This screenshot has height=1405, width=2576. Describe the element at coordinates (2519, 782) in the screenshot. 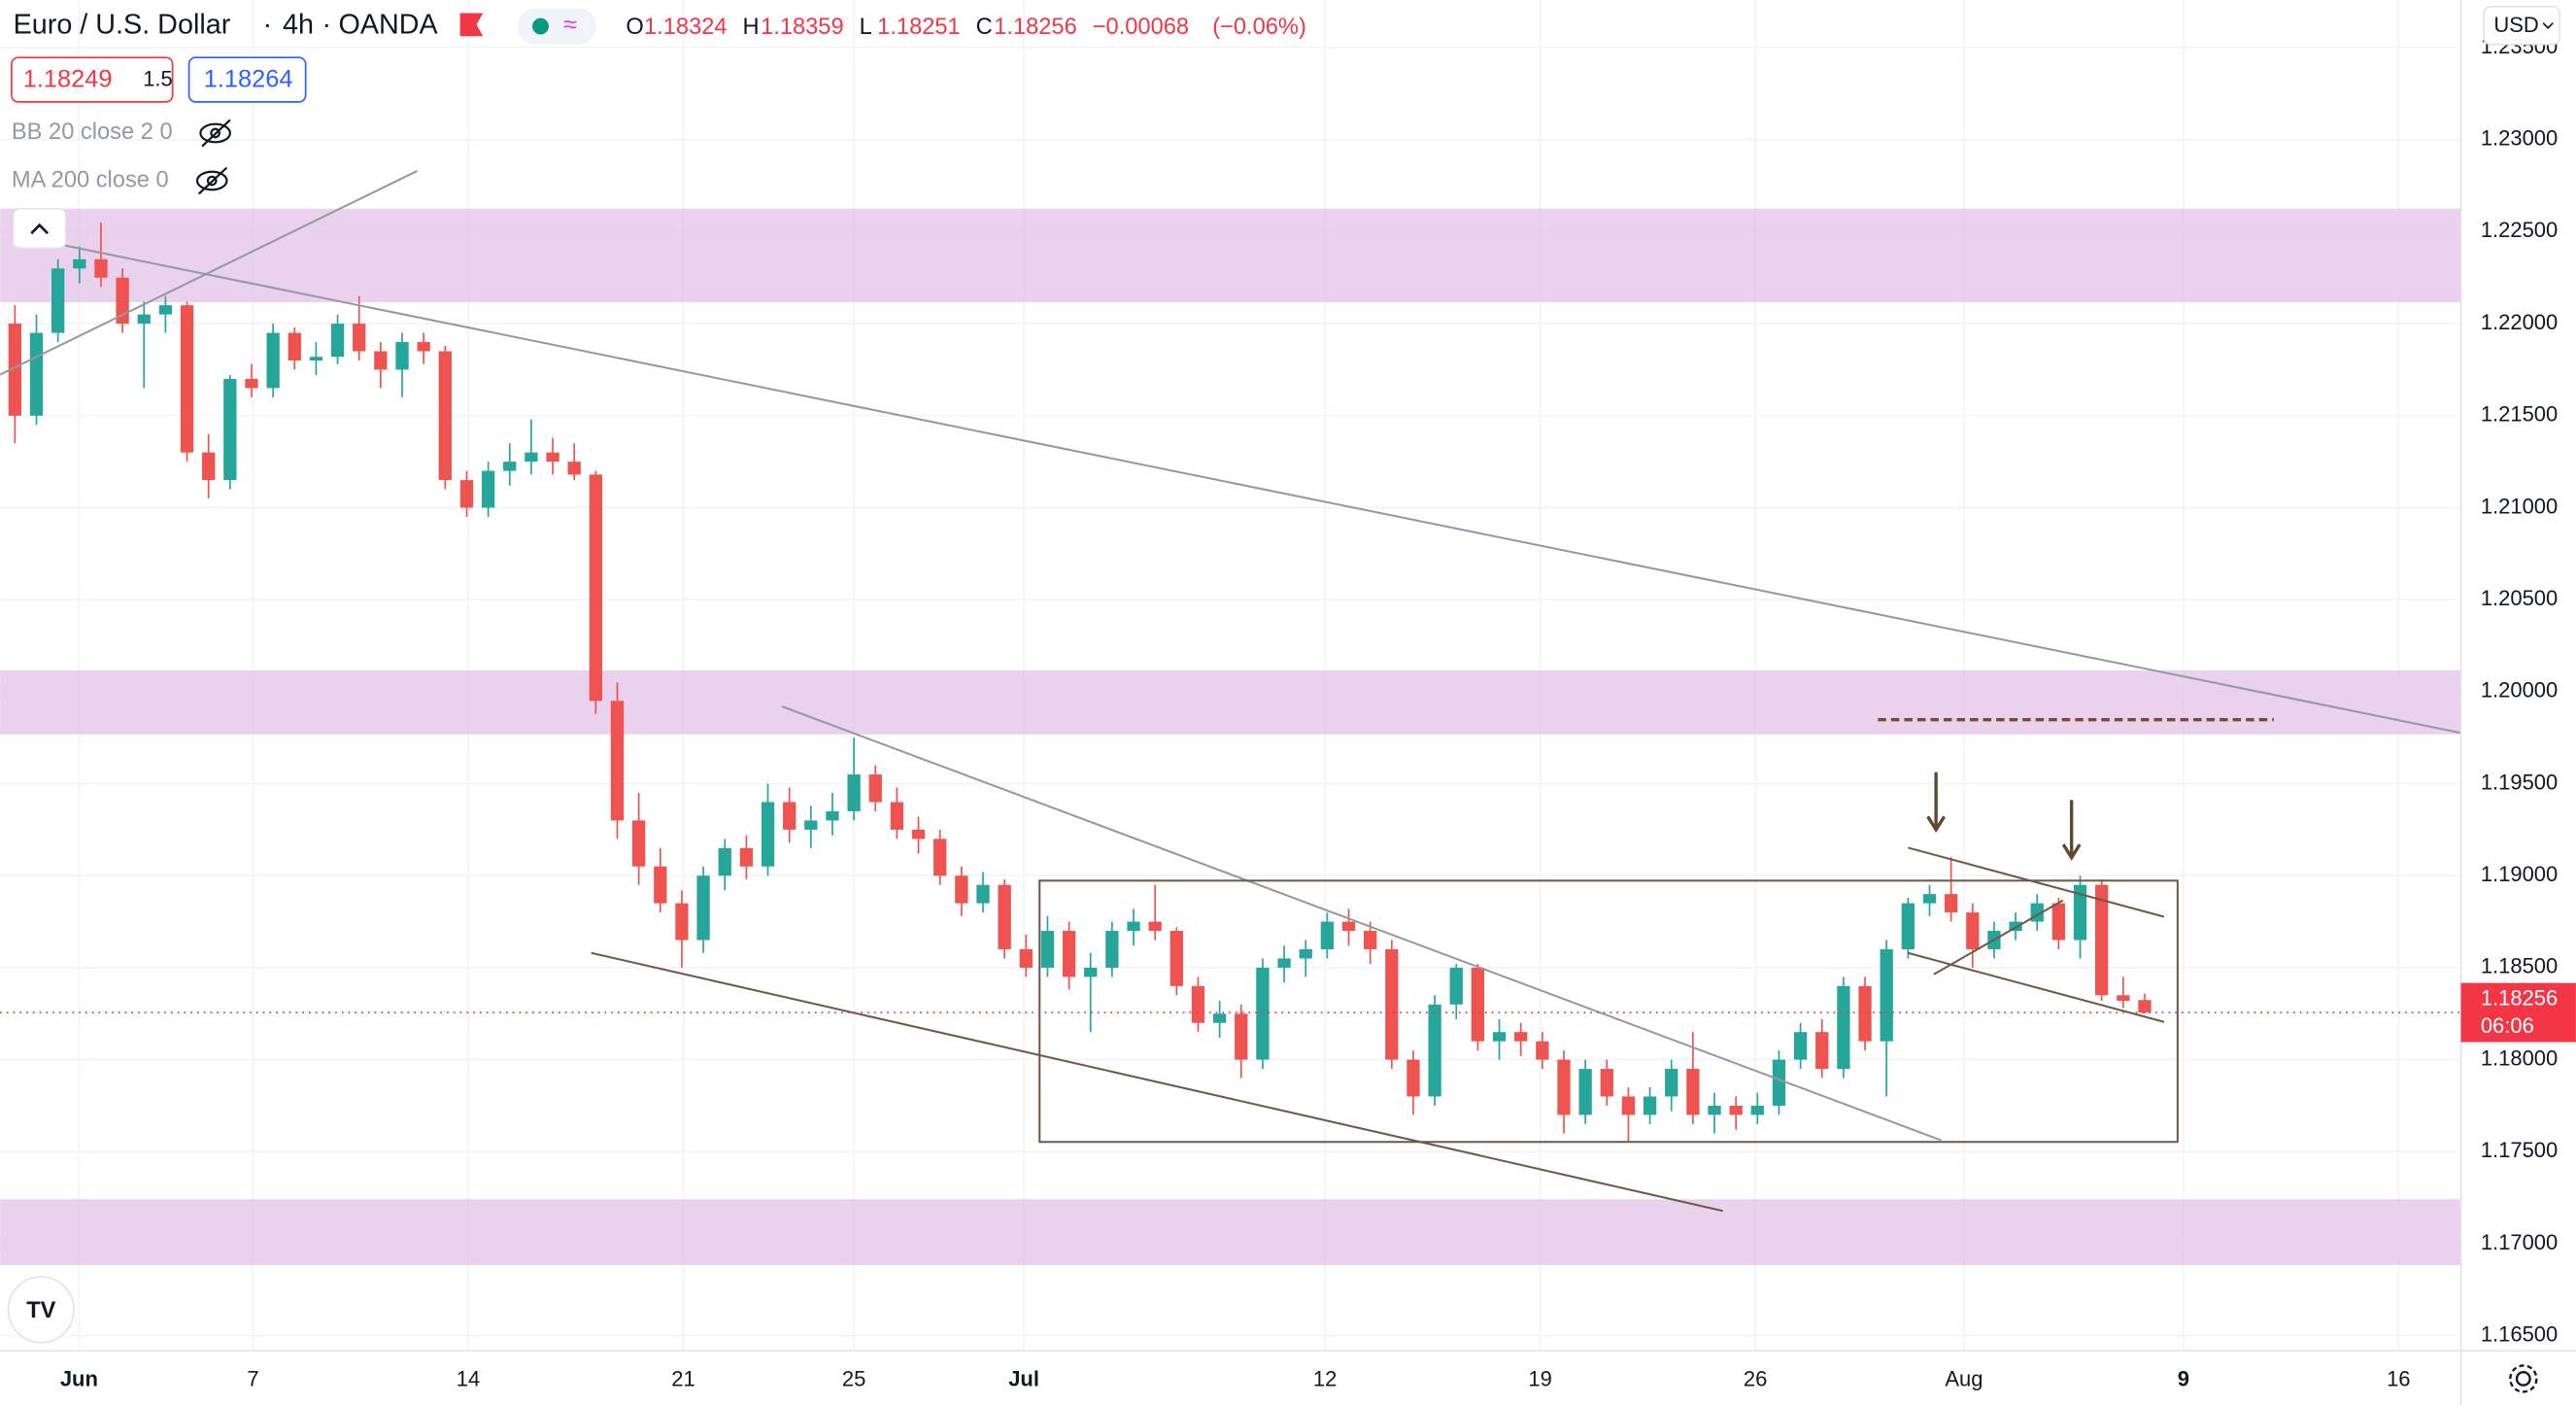

I see `y-tick-label: 1.19500` at that location.